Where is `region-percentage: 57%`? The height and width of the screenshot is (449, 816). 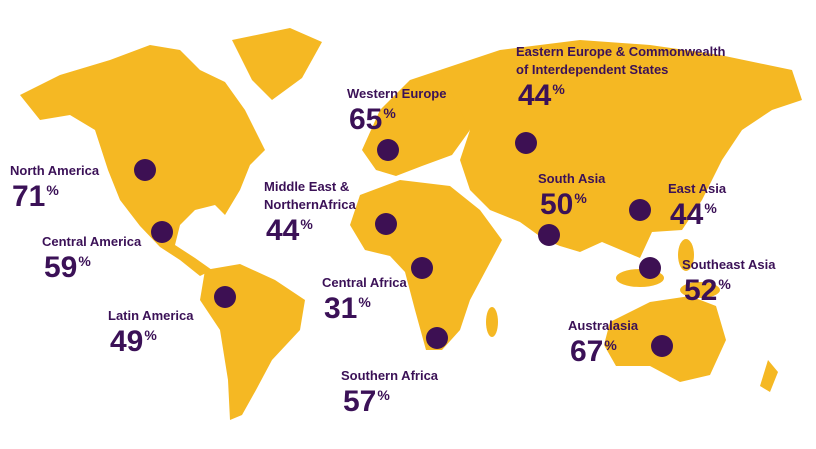 region-percentage: 57% is located at coordinates (366, 401).